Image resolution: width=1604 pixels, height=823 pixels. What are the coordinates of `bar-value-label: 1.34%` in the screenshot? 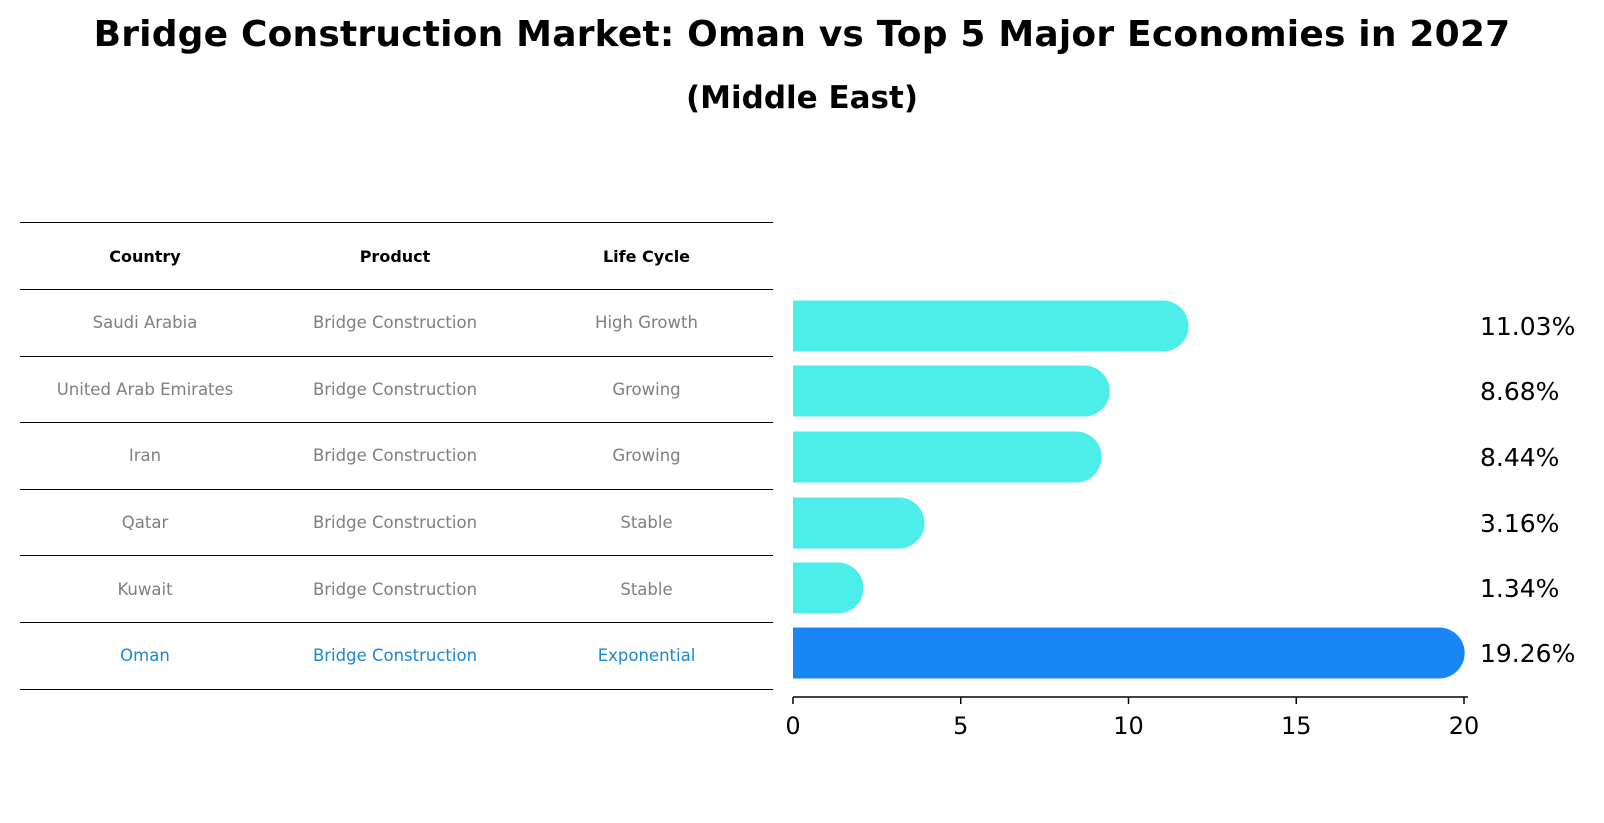 It's located at (1519, 588).